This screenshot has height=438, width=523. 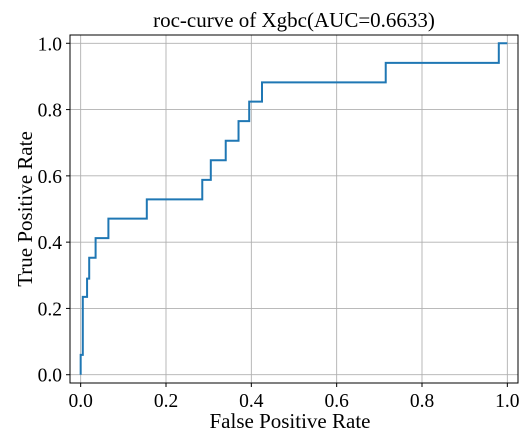 I want to click on x-axis-label: False Positive Rate, so click(x=290, y=421).